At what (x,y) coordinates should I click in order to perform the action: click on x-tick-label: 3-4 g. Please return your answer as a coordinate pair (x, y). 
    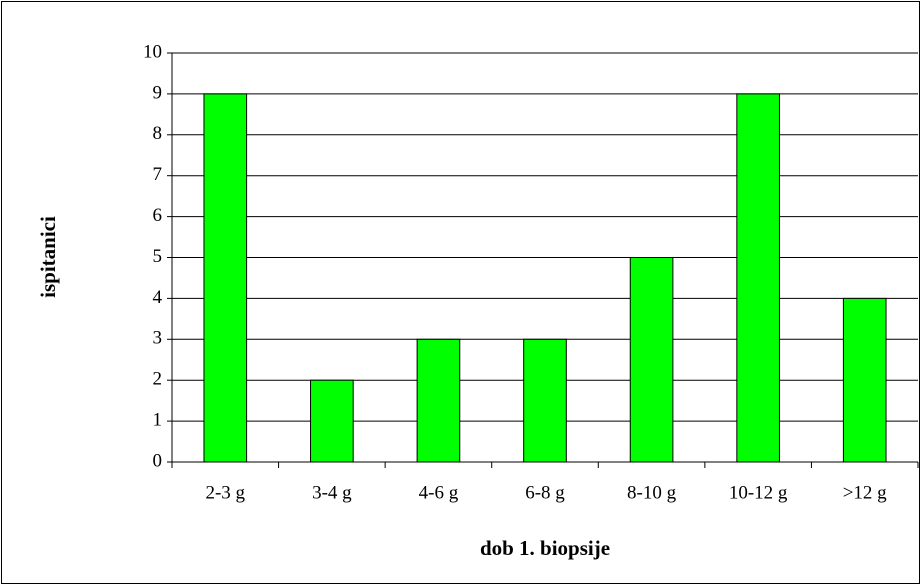
    Looking at the image, I should click on (332, 492).